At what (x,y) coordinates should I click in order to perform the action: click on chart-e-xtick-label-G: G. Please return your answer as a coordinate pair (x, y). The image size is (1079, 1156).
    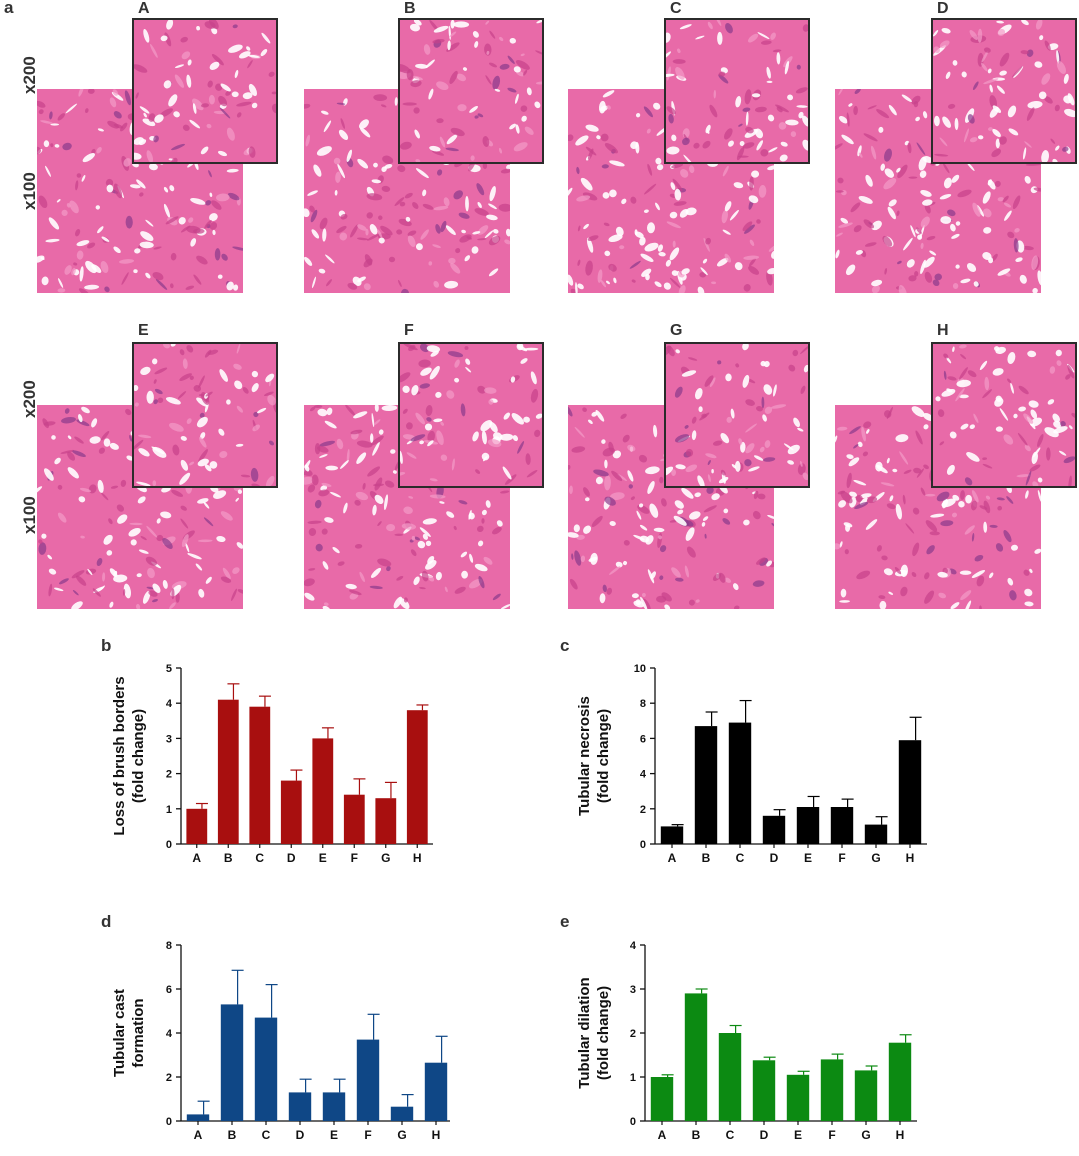
    Looking at the image, I should click on (865, 1135).